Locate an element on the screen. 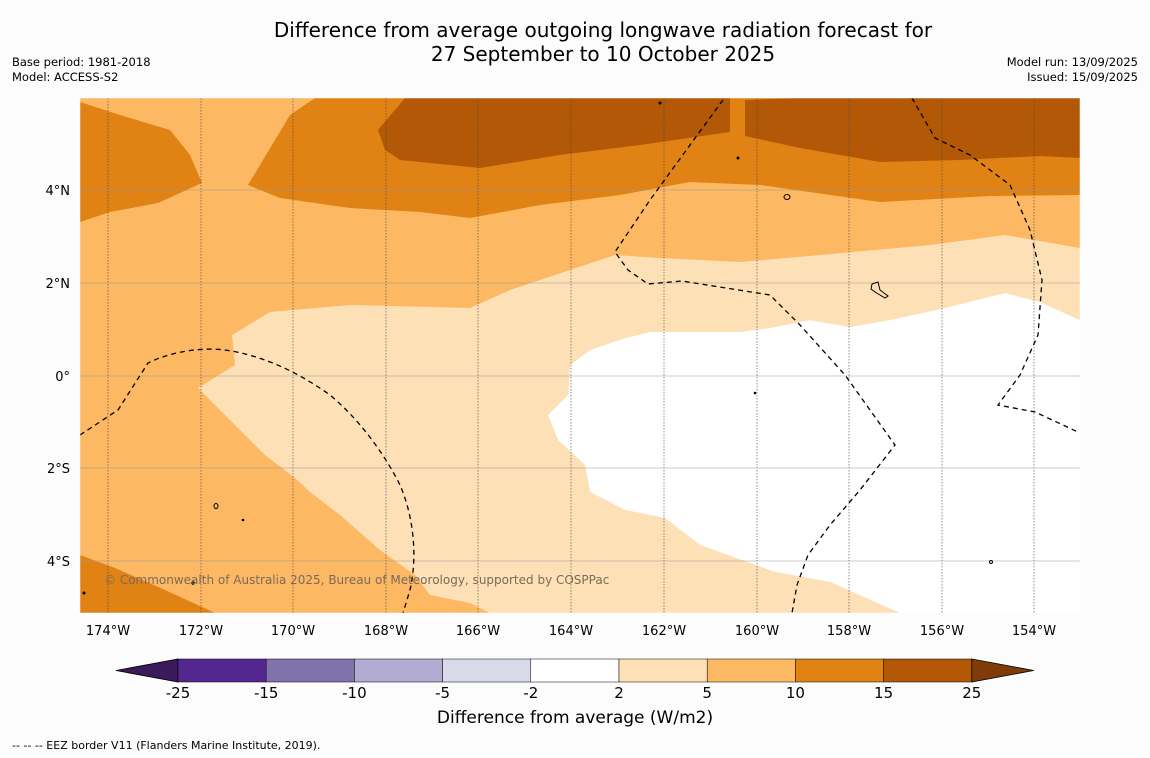  colorbar-tick-label: -5 is located at coordinates (442, 693).